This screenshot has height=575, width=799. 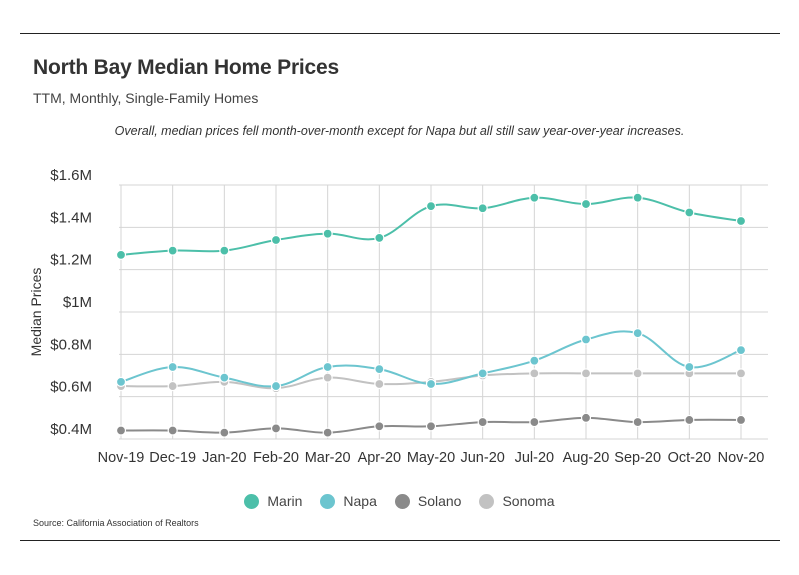 I want to click on x-tick-label: Jun-20, so click(x=482, y=458).